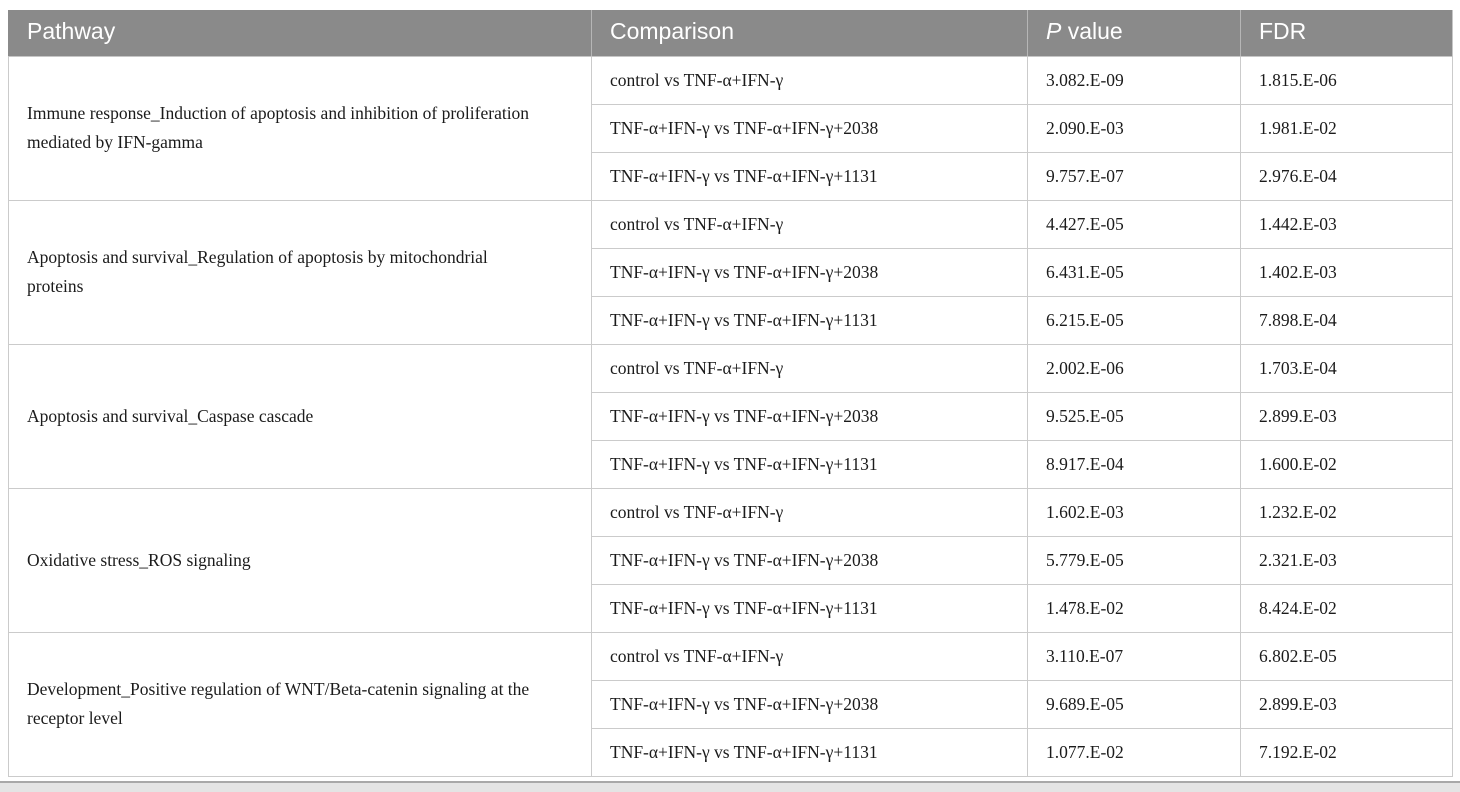 The image size is (1460, 792). Describe the element at coordinates (1346, 128) in the screenshot. I see `fdr-cell: 1.981.E-02` at that location.